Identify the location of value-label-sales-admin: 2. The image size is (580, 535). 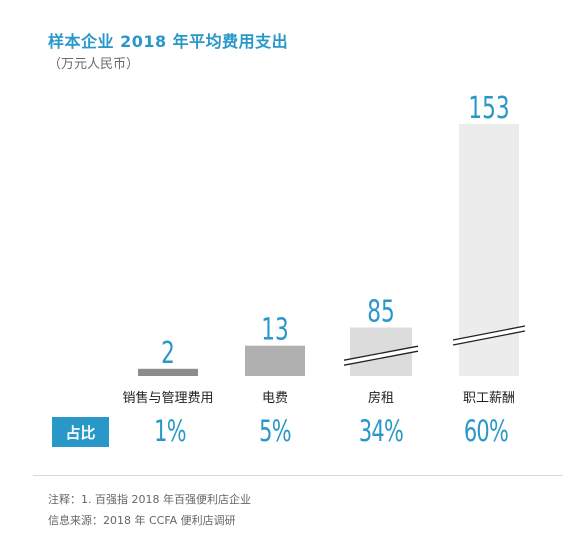
(168, 353).